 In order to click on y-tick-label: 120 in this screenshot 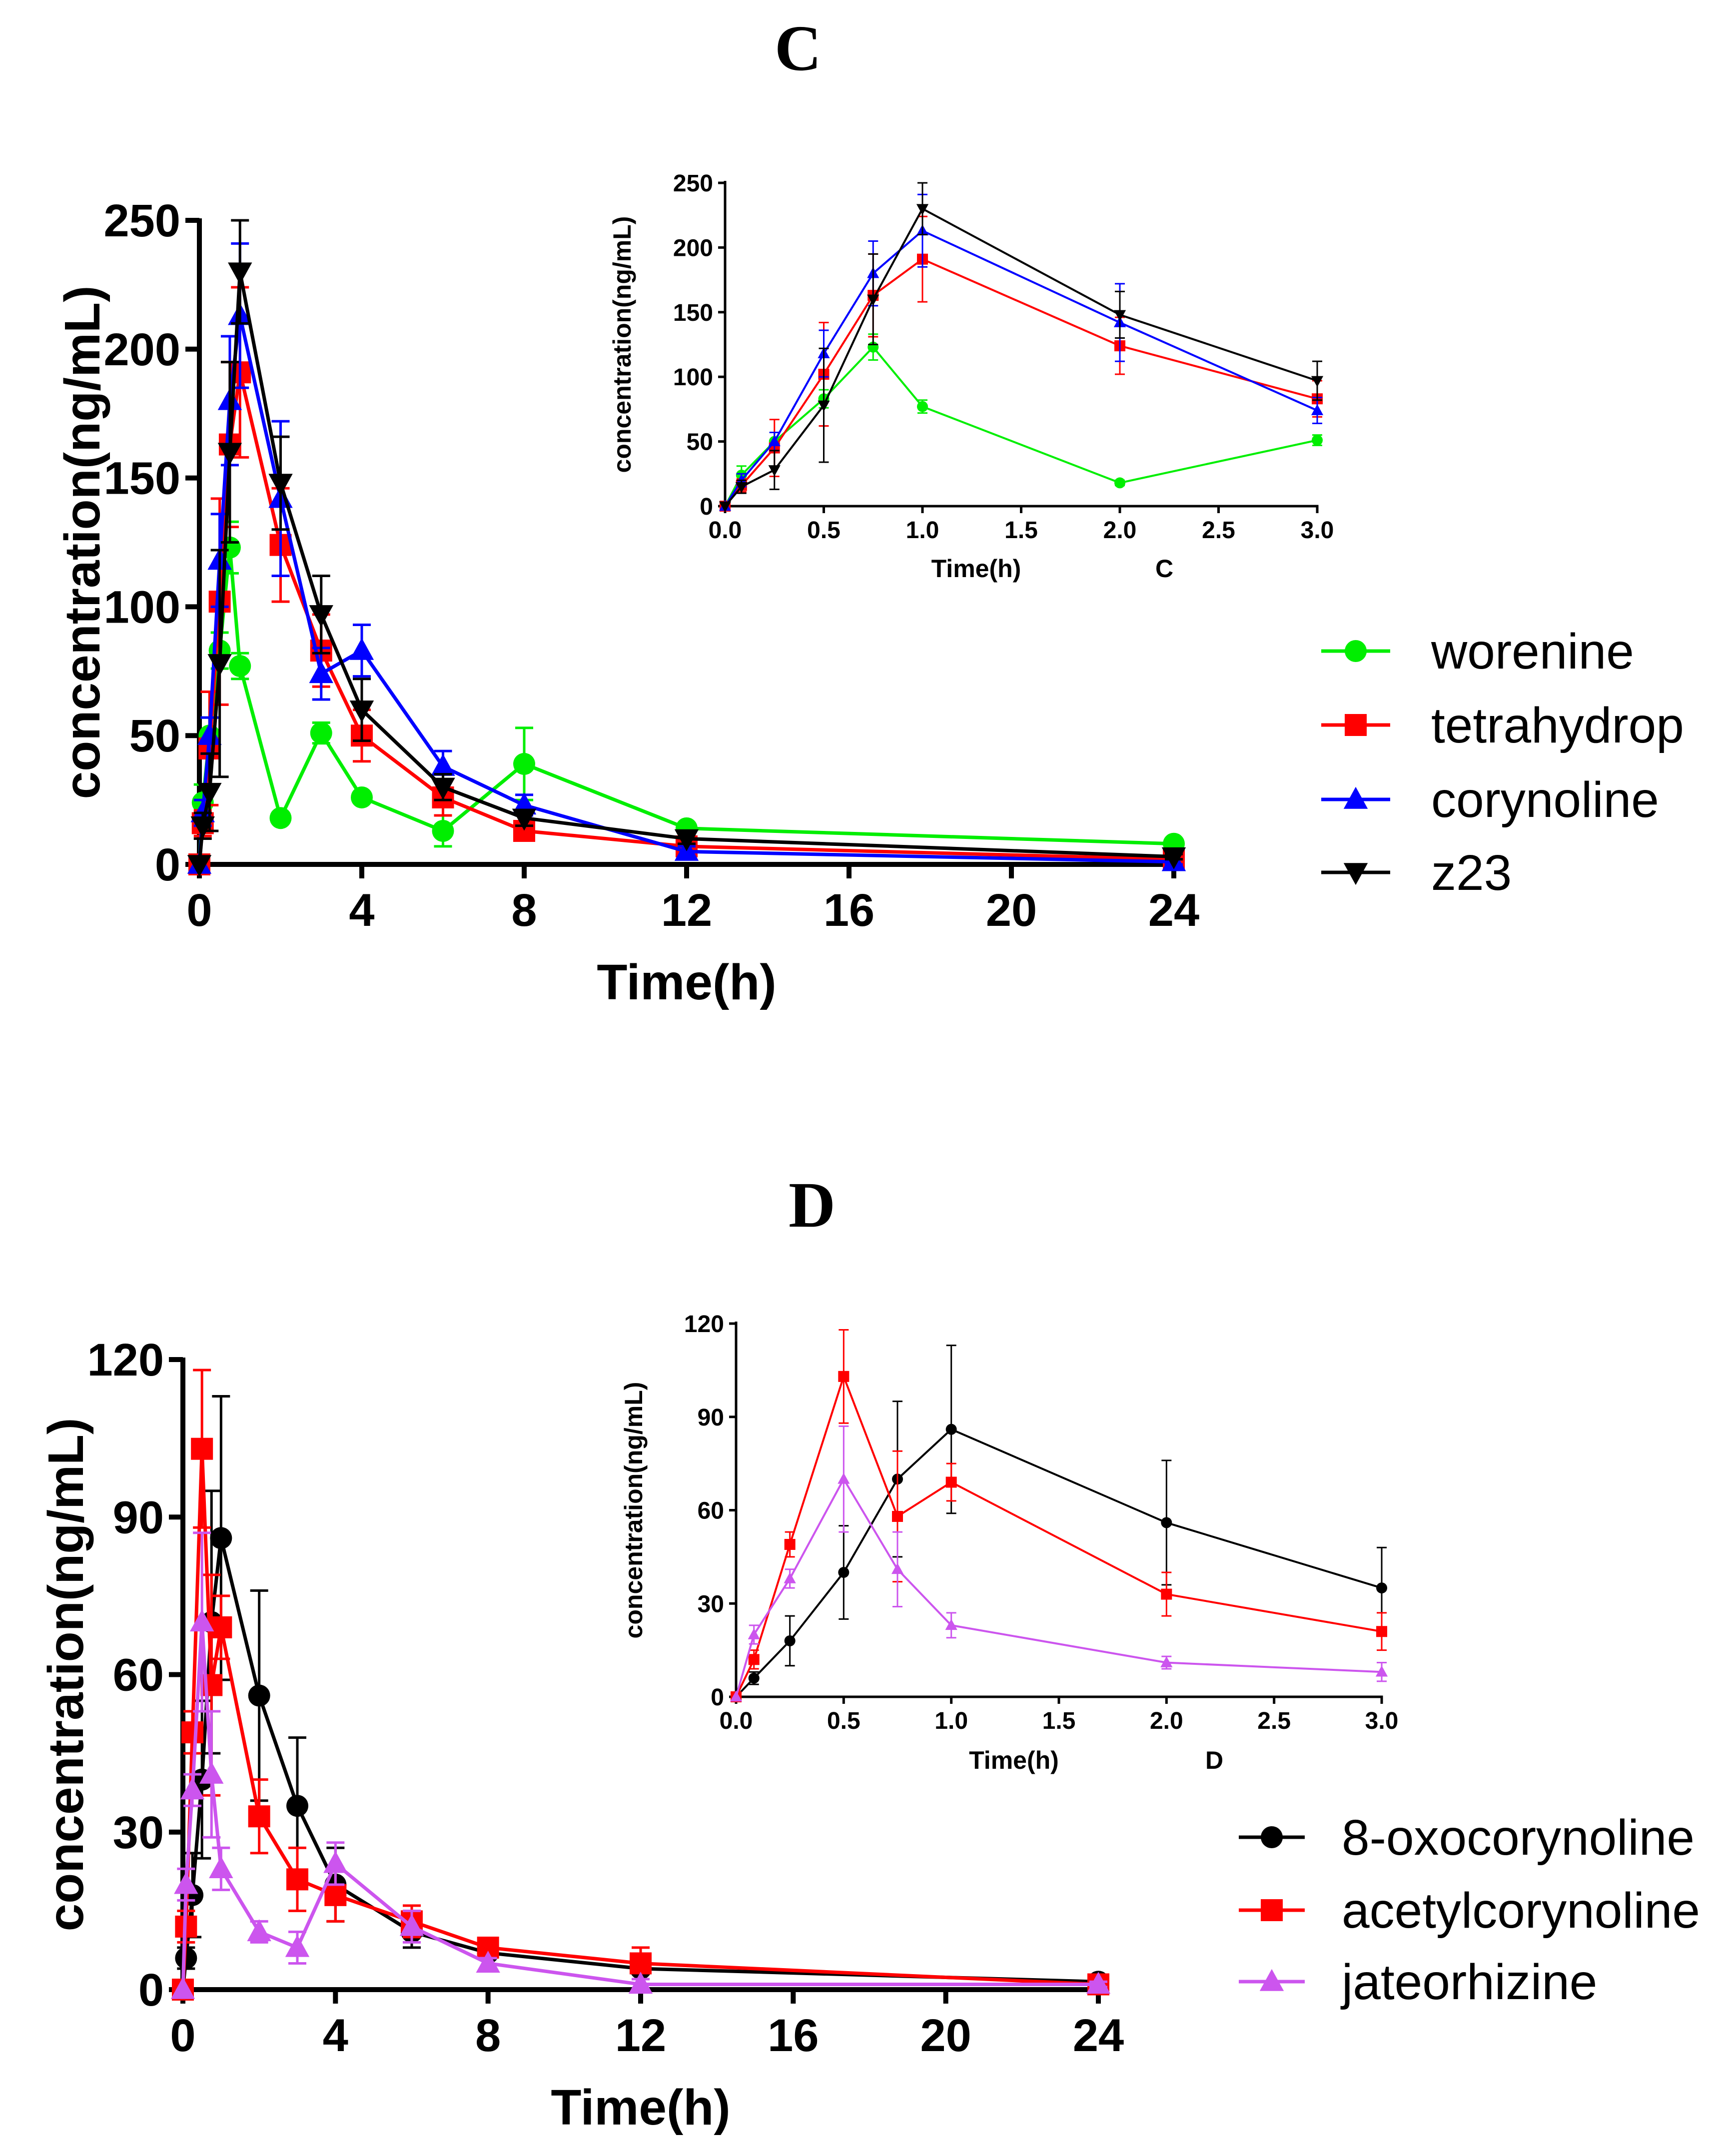, I will do `click(125, 1360)`.